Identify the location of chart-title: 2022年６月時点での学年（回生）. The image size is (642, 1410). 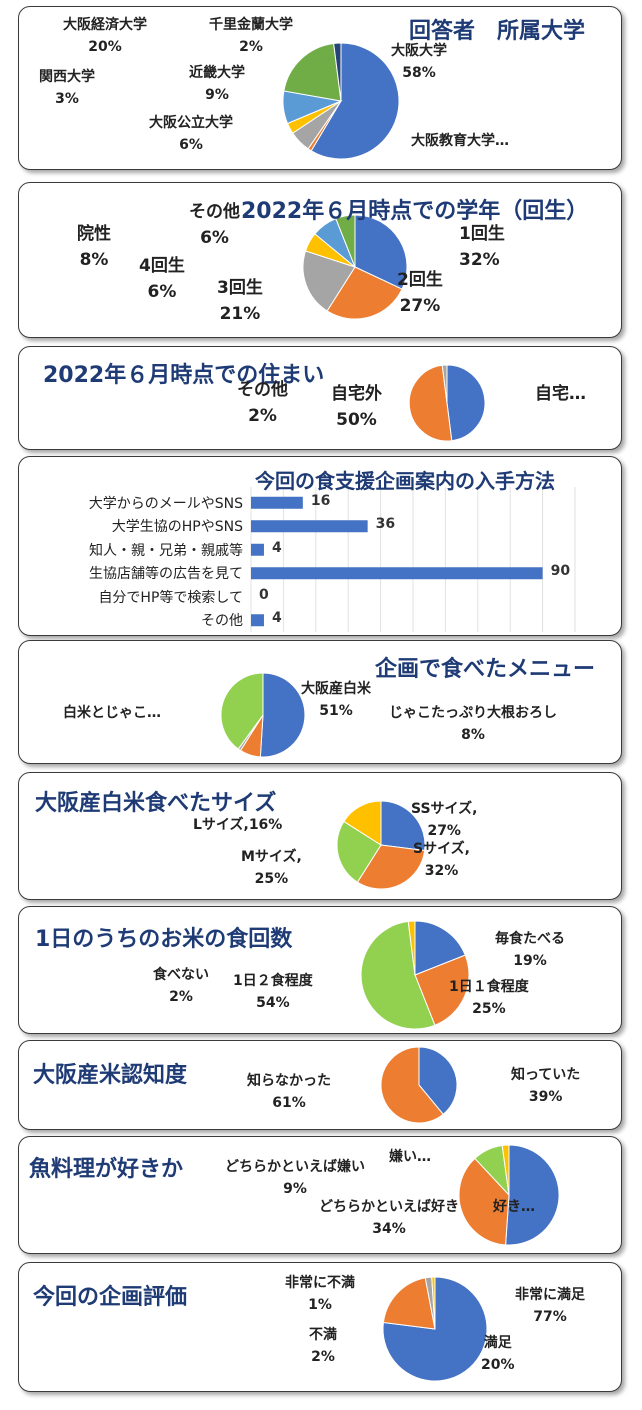
(415, 211).